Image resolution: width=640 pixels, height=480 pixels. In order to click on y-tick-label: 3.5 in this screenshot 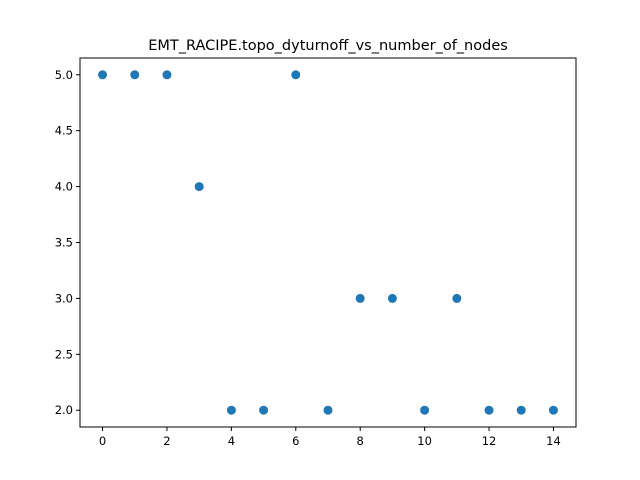, I will do `click(64, 243)`.